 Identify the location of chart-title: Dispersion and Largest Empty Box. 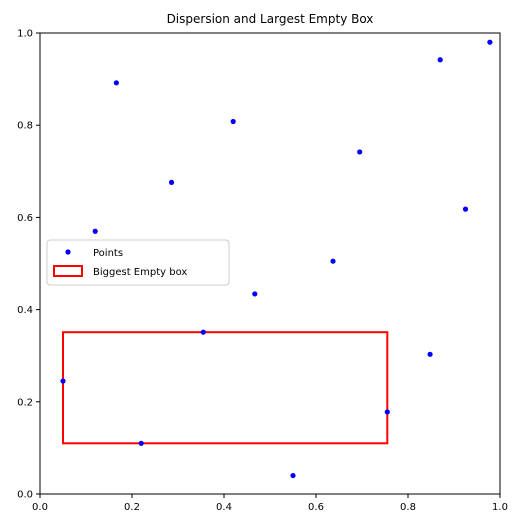
(270, 19).